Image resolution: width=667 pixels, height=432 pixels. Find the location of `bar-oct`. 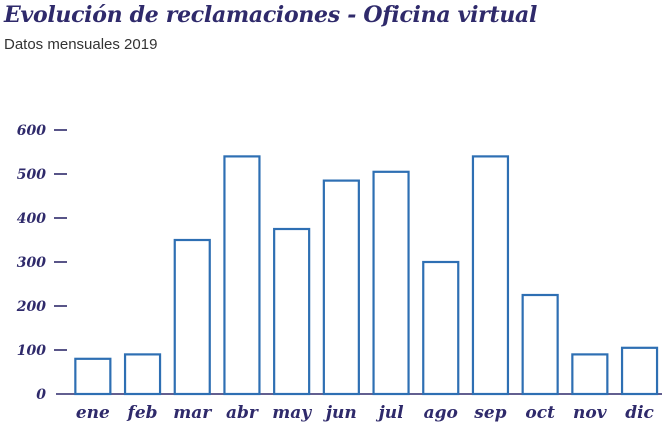

bar-oct is located at coordinates (540, 344).